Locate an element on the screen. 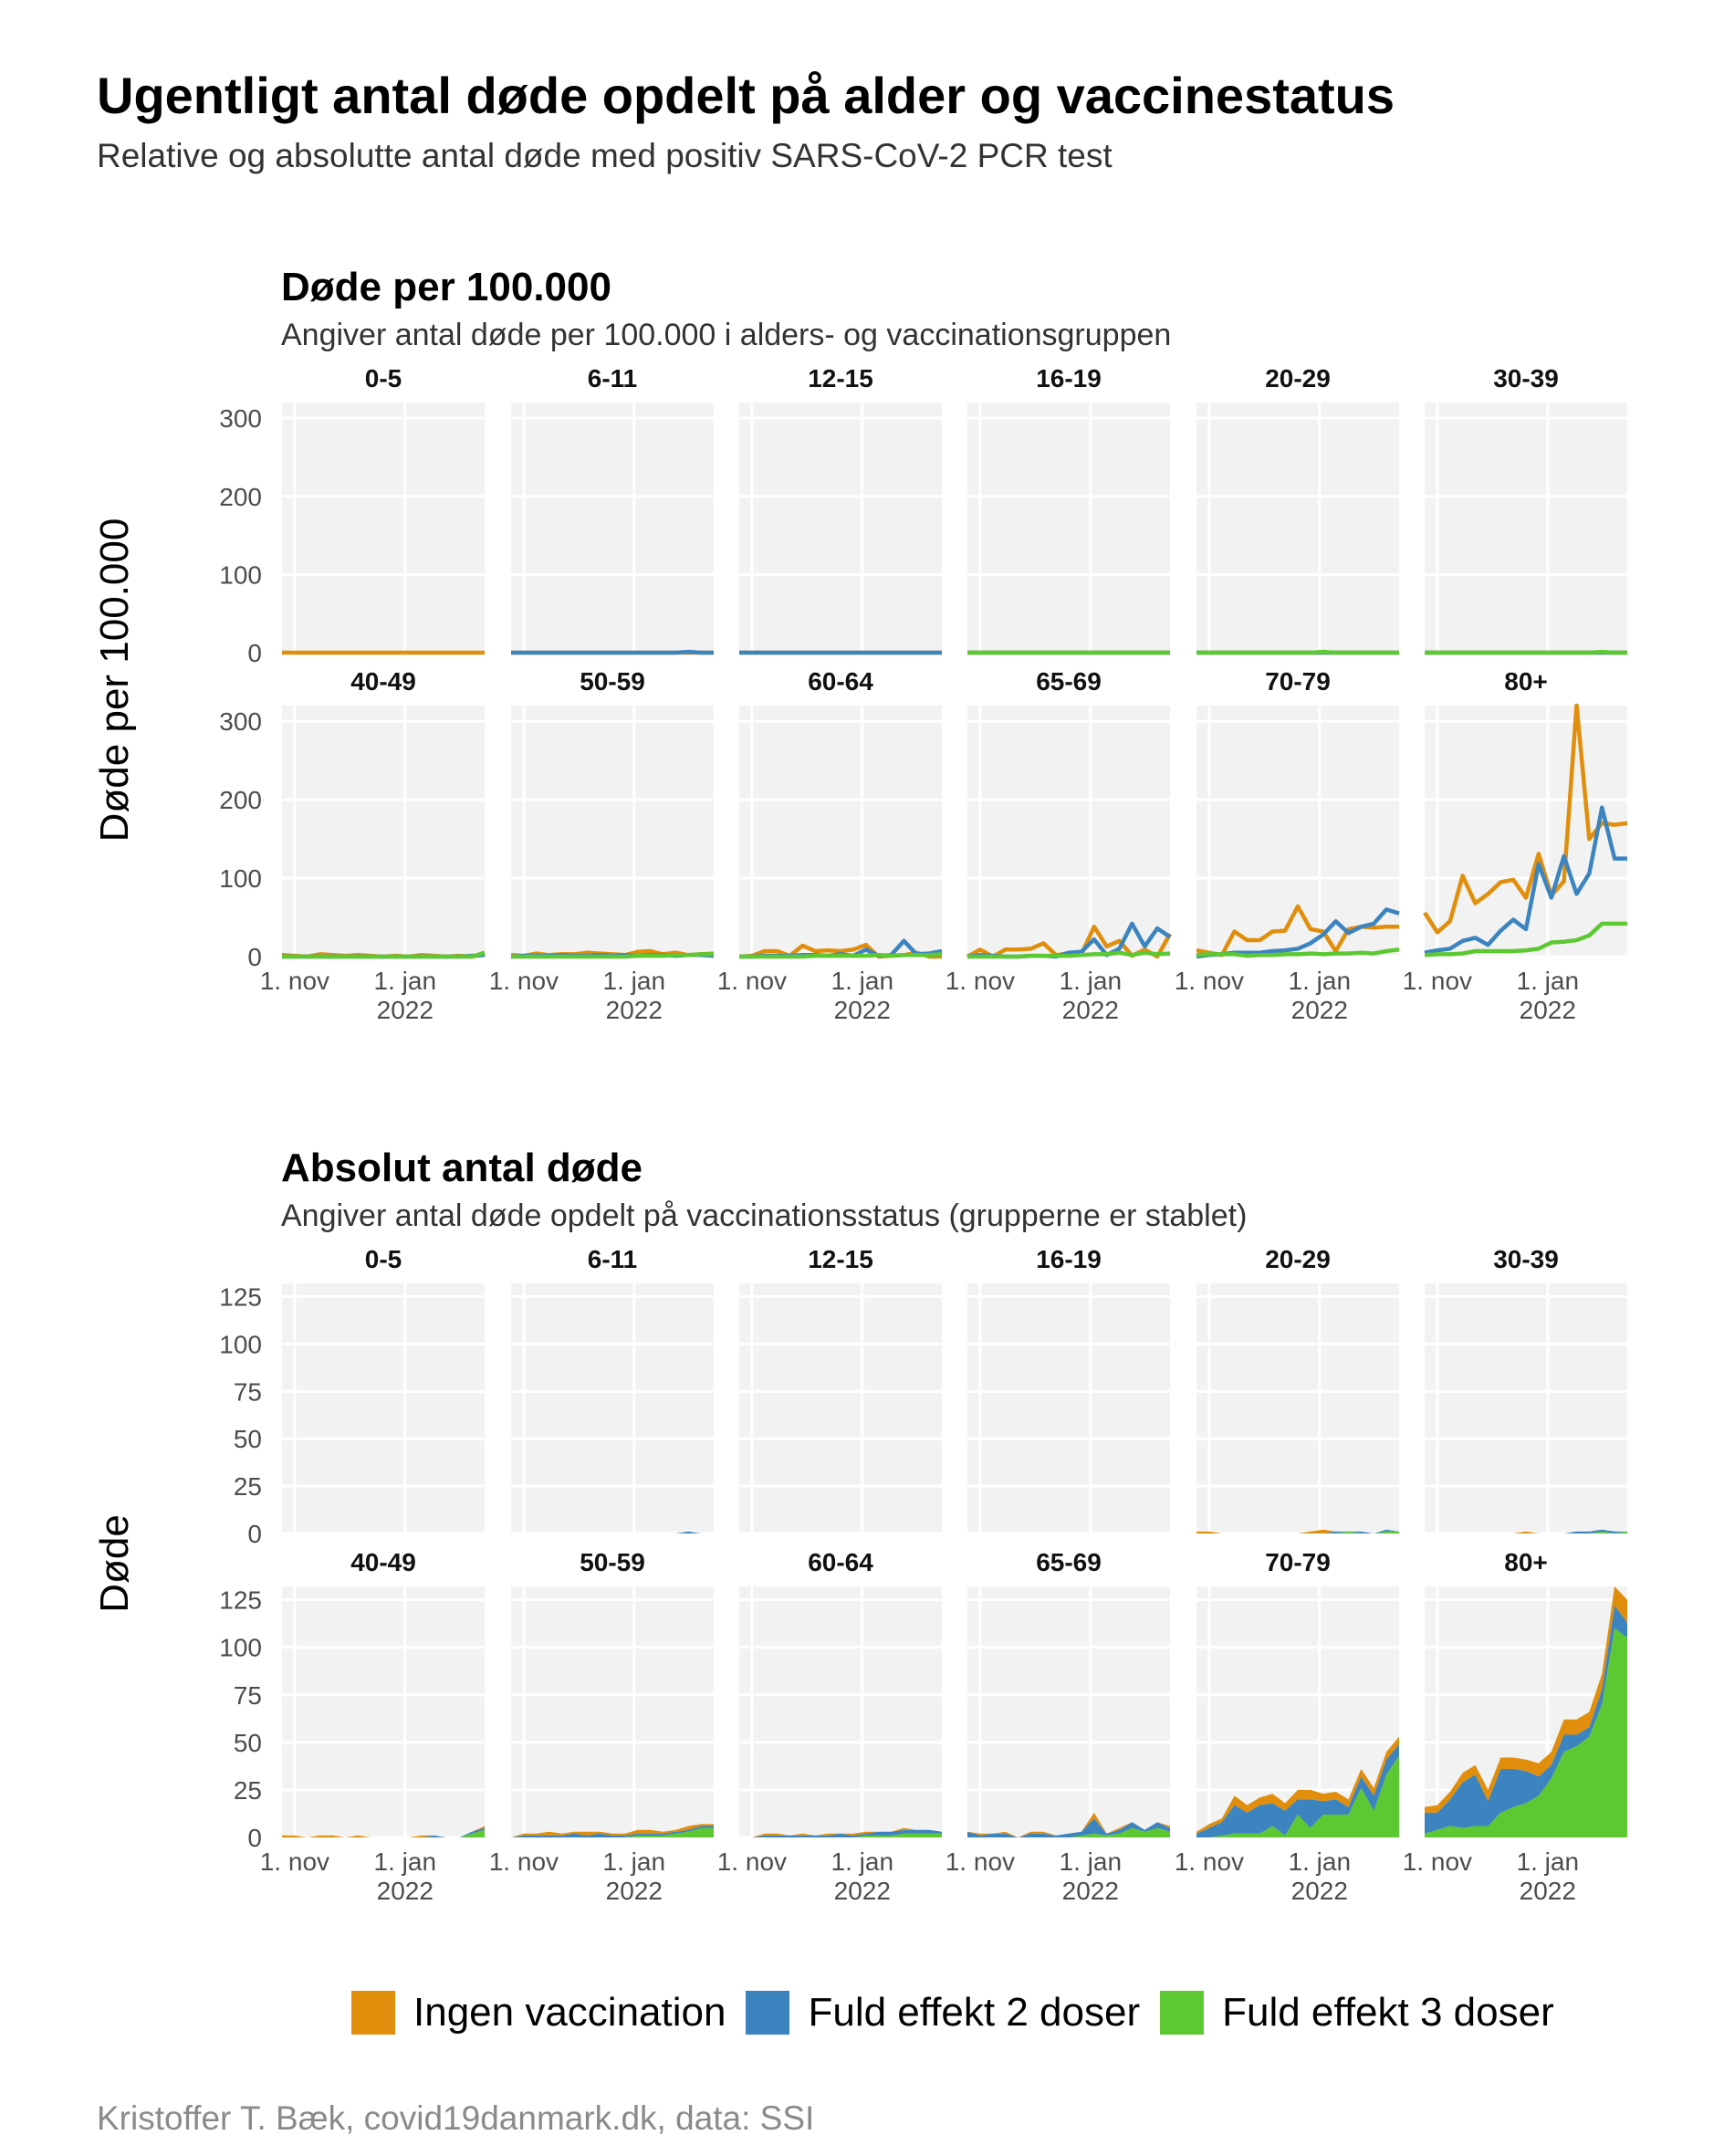 The height and width of the screenshot is (2156, 1724). facet-label: 80+ is located at coordinates (1526, 681).